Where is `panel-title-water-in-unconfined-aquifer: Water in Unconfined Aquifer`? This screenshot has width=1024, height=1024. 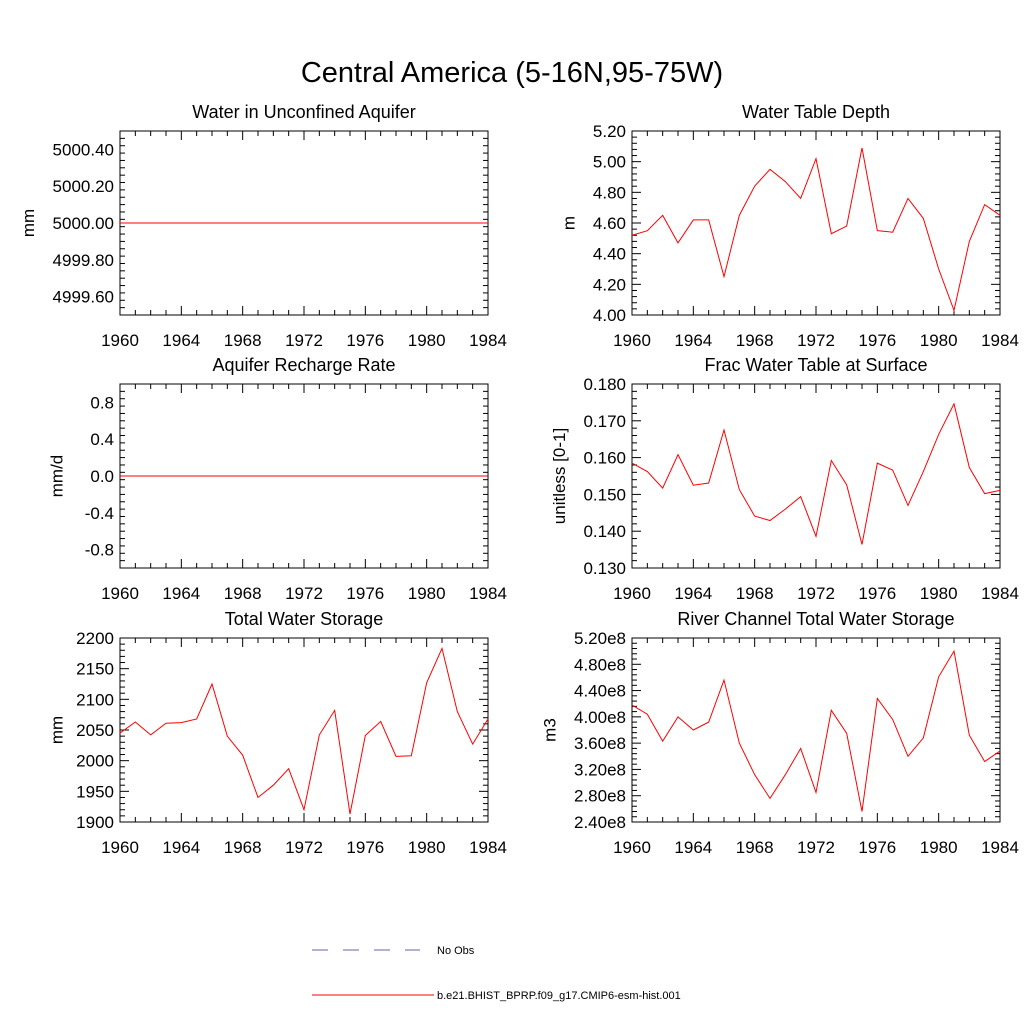
panel-title-water-in-unconfined-aquifer: Water in Unconfined Aquifer is located at coordinates (303, 112).